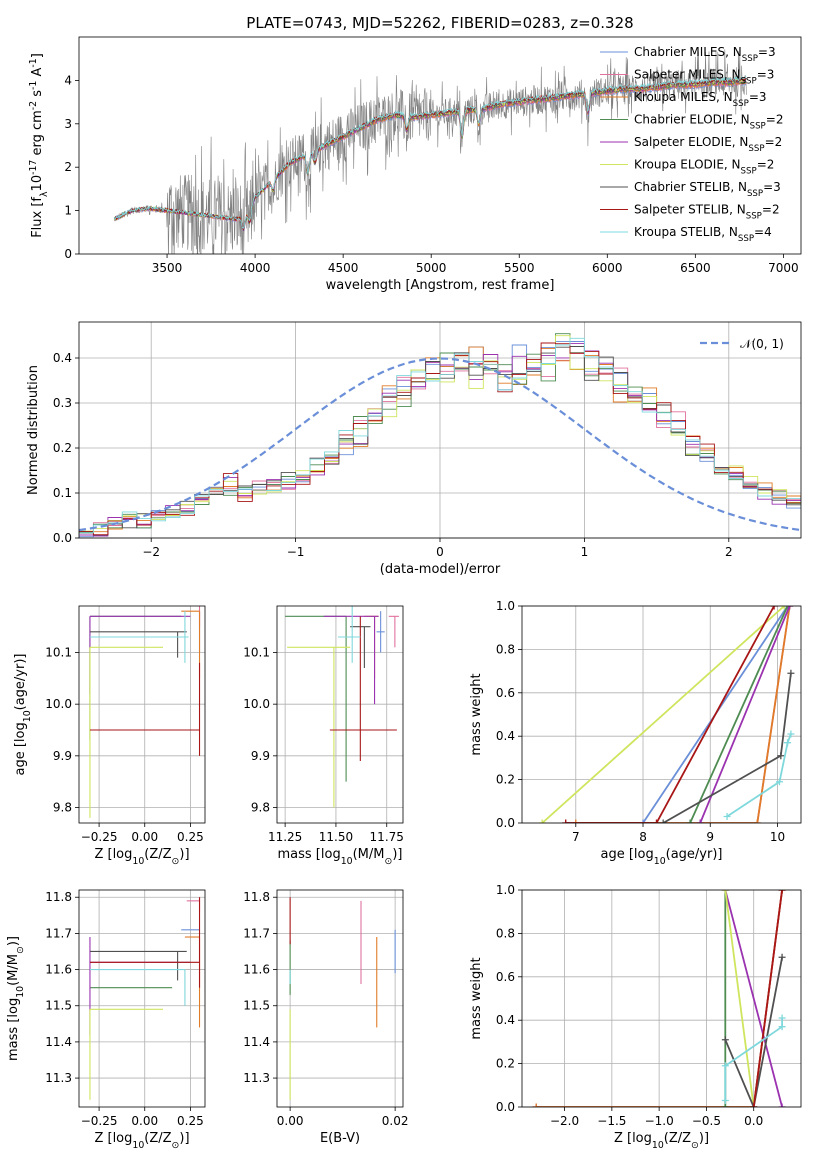 The image size is (819, 1174). I want to click on x-axis-label: Z [log10(Z/Z⊙)], so click(141, 1141).